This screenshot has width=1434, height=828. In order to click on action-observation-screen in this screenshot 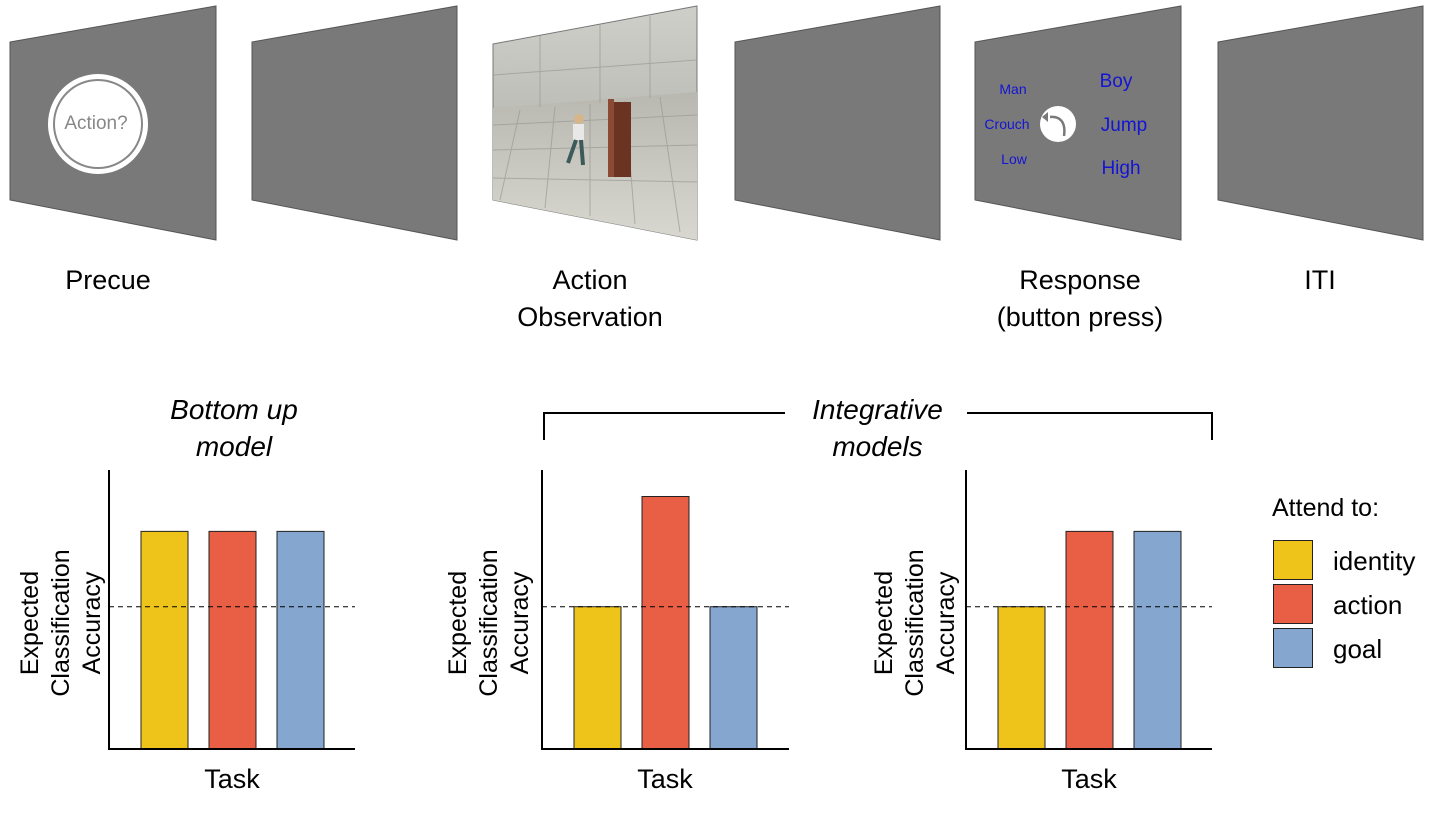, I will do `click(595, 123)`.